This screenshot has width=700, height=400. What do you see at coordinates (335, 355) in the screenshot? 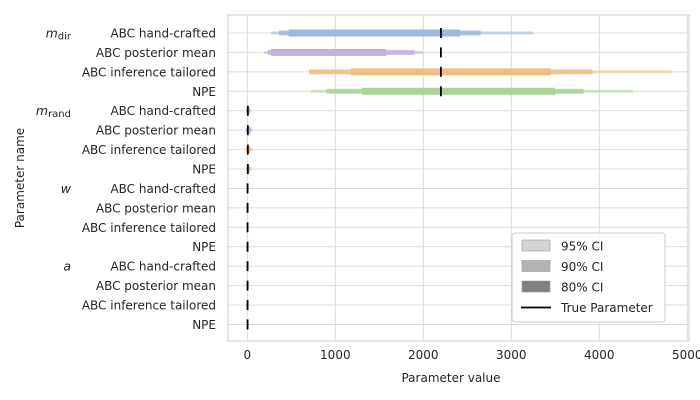
I see `x-tick-label: 1000` at bounding box center [335, 355].